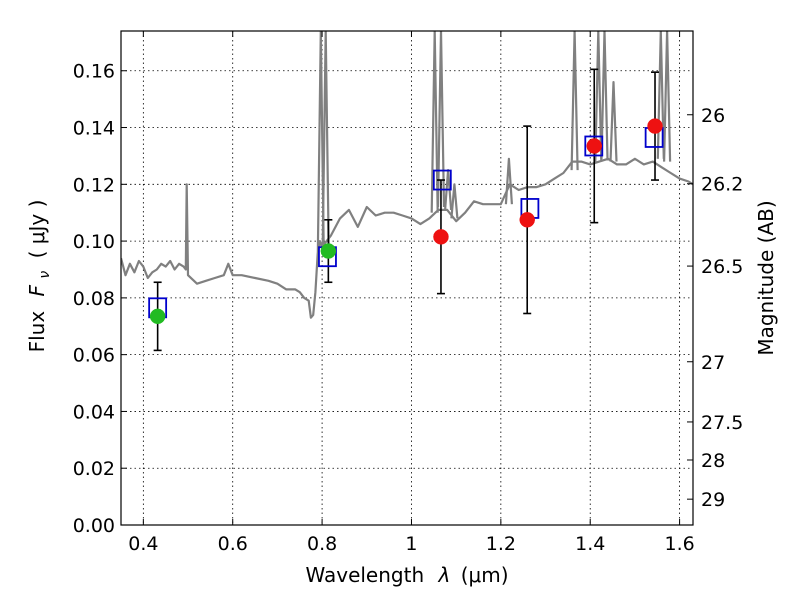 This screenshot has height=600, width=800. Describe the element at coordinates (679, 544) in the screenshot. I see `x-tick-label: 1.6` at that location.